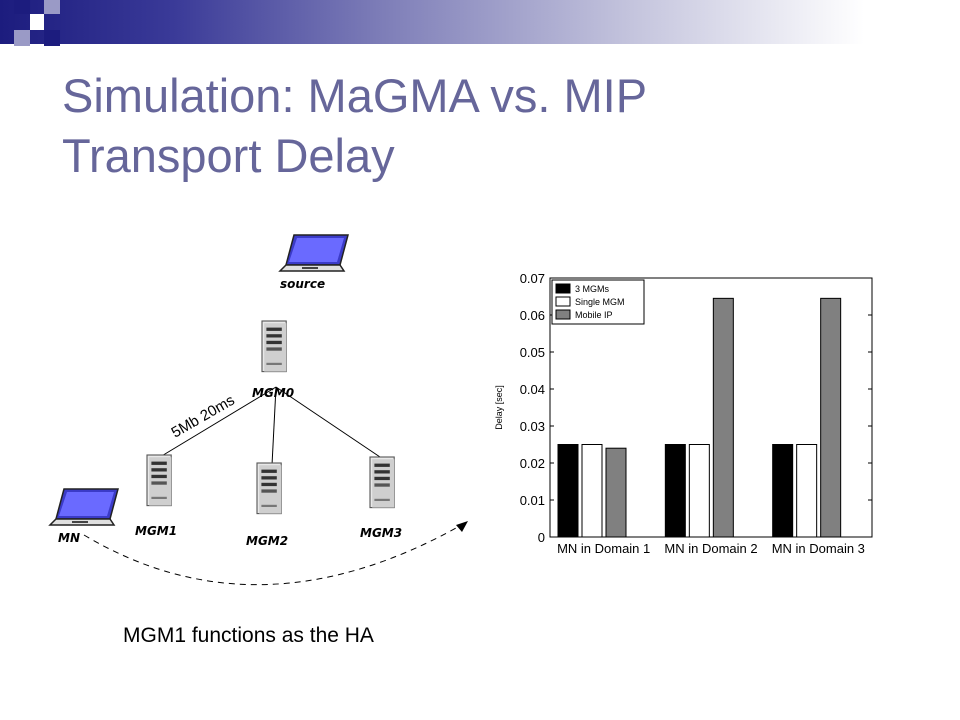  What do you see at coordinates (314, 253) in the screenshot?
I see `source-laptop-icon` at bounding box center [314, 253].